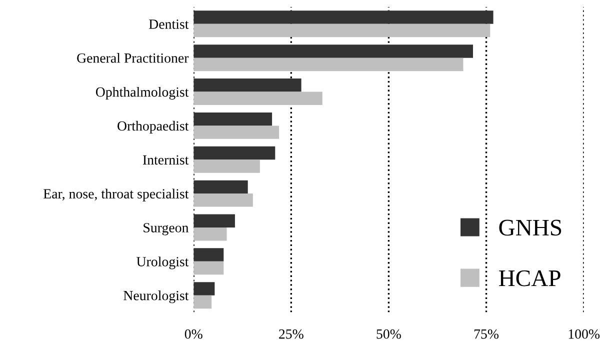 The width and height of the screenshot is (605, 347). I want to click on y-tick-label: Internist, so click(165, 160).